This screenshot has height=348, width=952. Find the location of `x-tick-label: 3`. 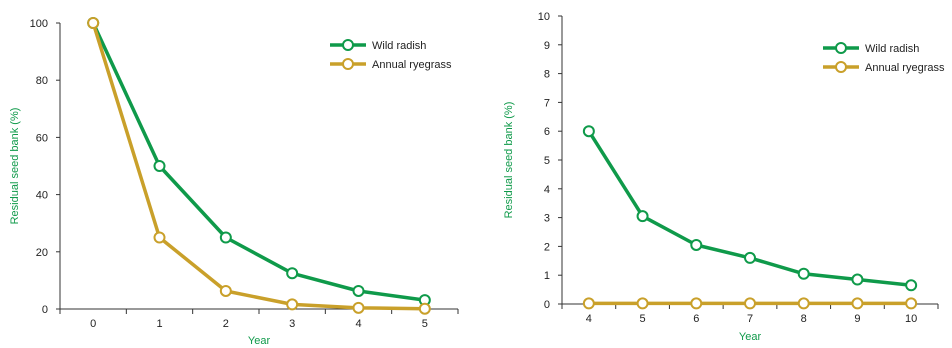

x-tick-label: 3 is located at coordinates (292, 324).